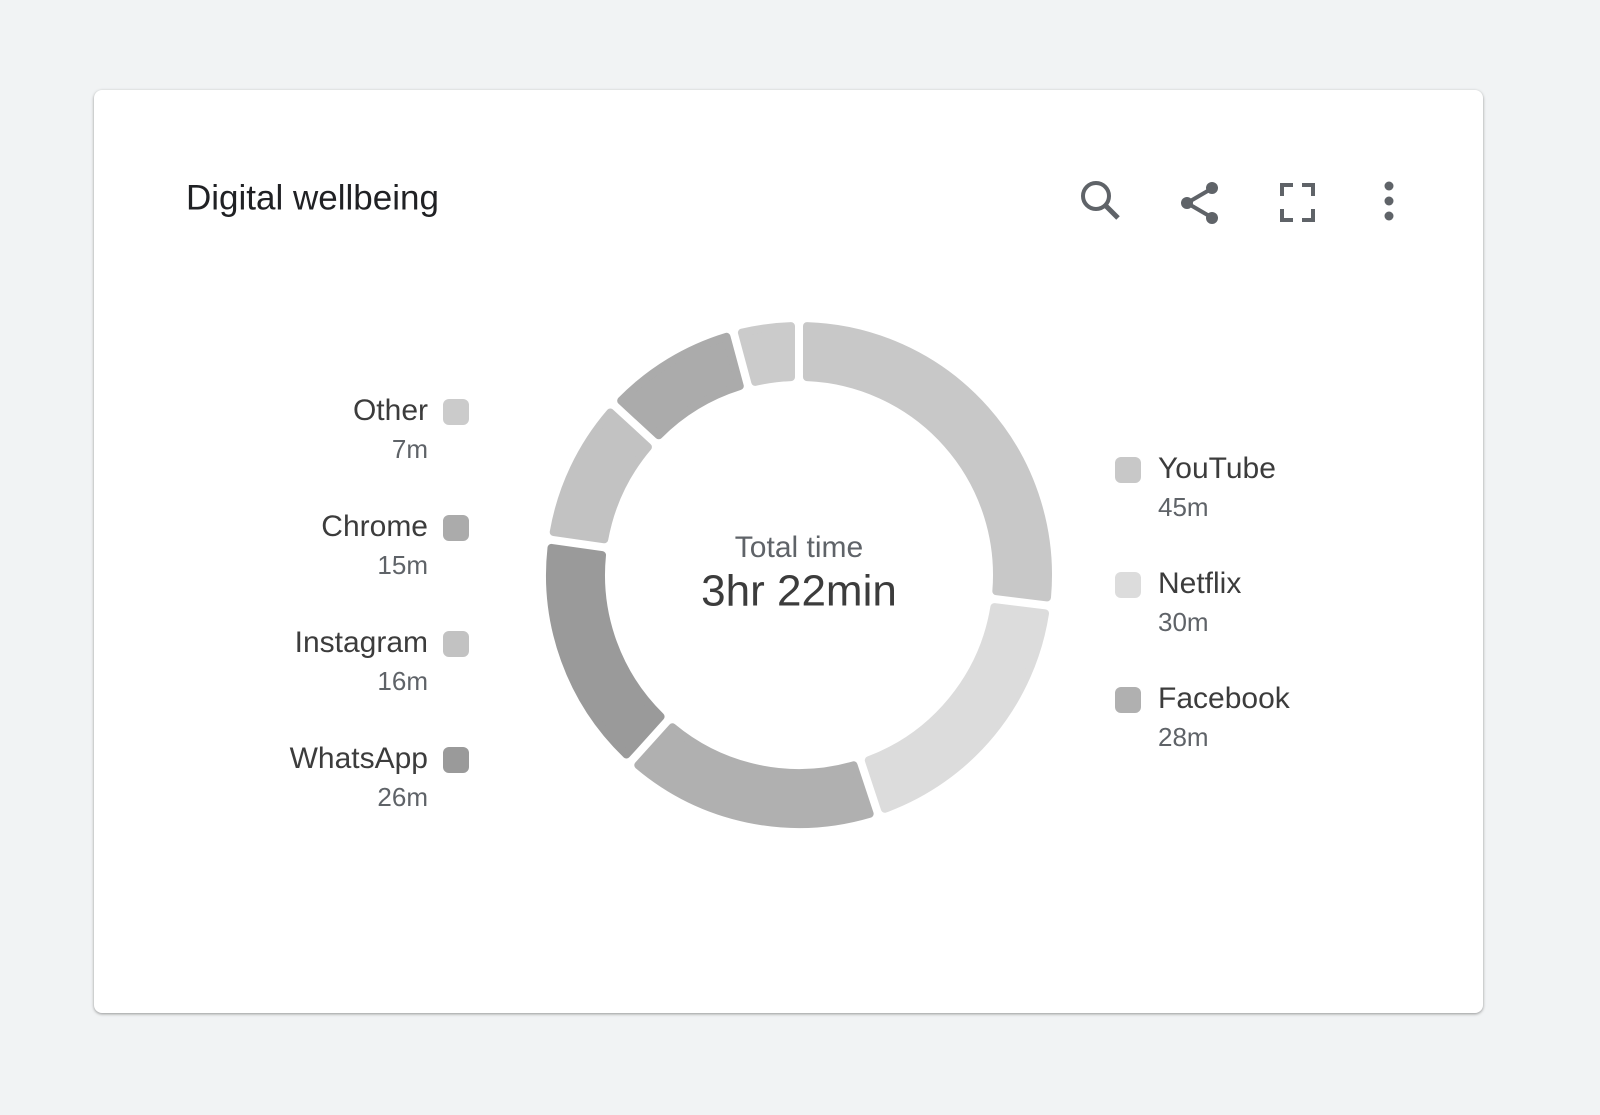 The image size is (1600, 1115). I want to click on legend-name: Netflix, so click(1199, 583).